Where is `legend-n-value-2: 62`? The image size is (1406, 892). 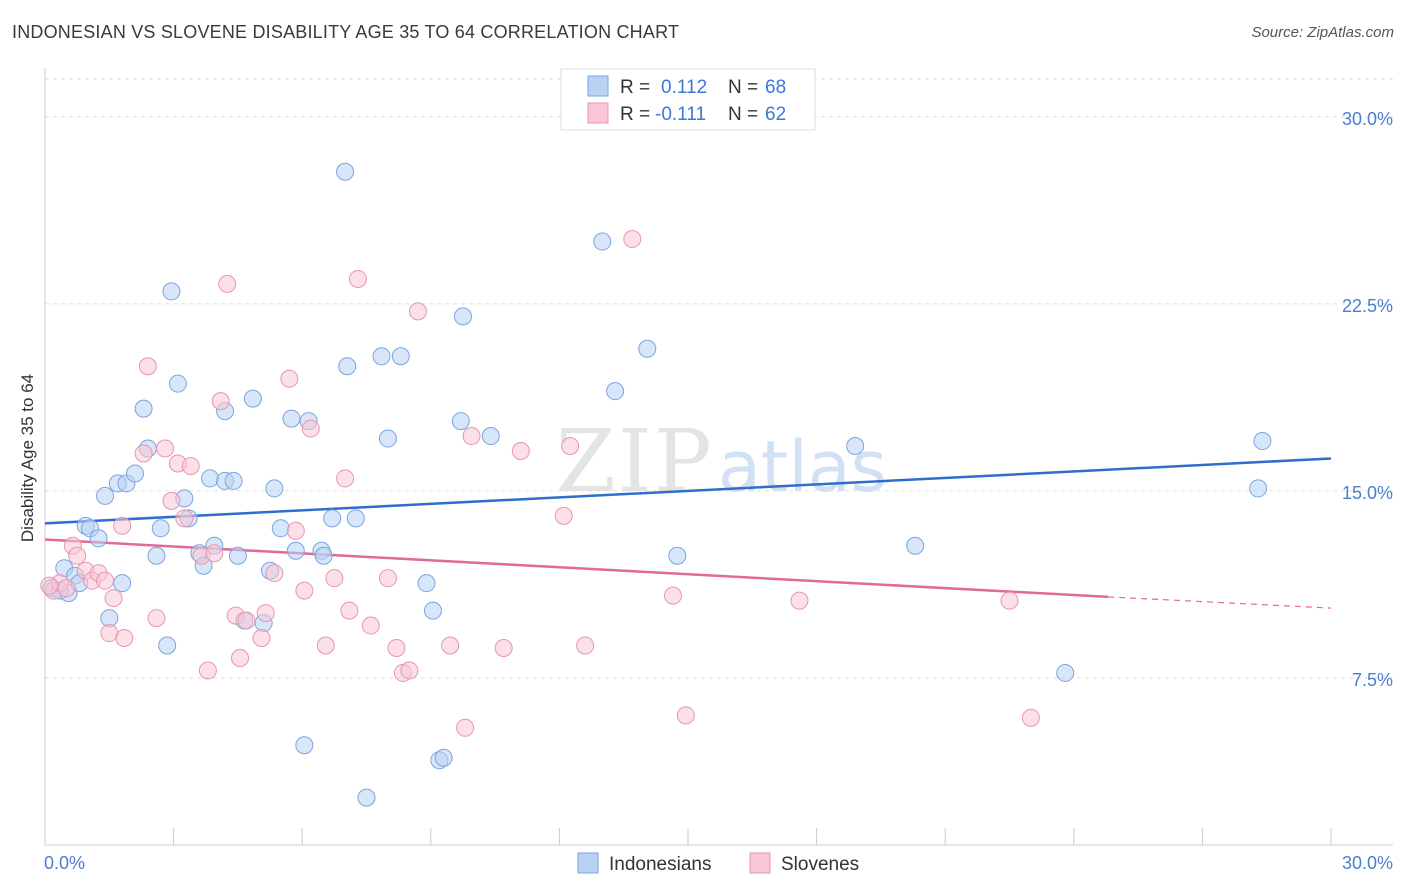
legend-n-value-2: 62 is located at coordinates (775, 114).